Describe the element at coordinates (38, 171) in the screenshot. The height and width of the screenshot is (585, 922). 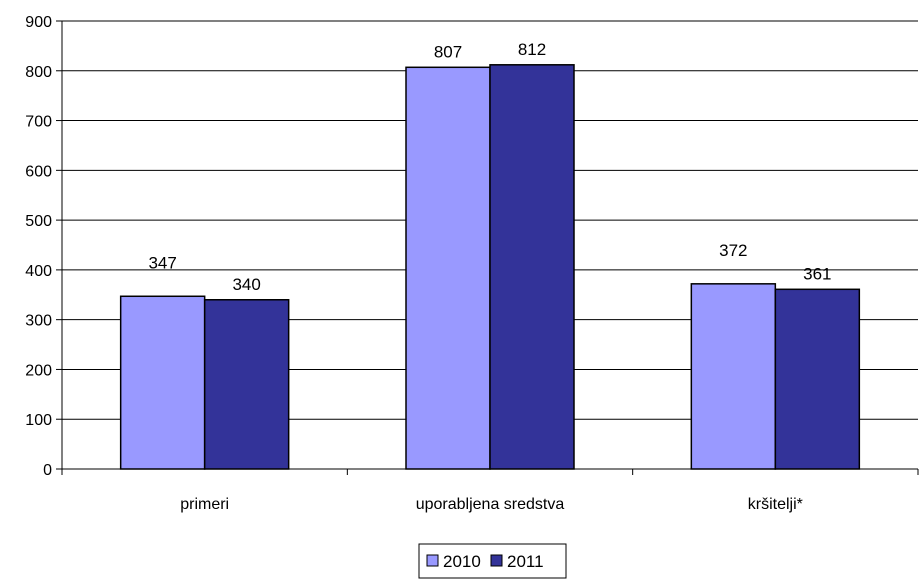
I see `y-tick-label: 600` at that location.